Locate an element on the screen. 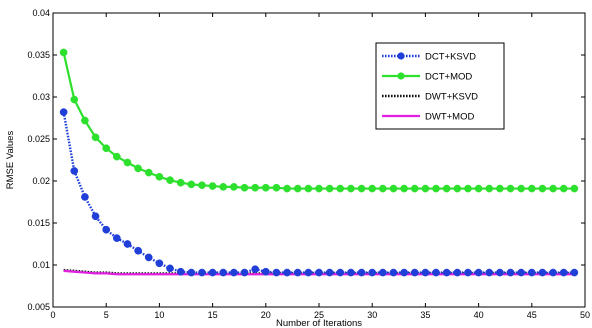 The image size is (592, 328). y-tick-label-1: 0.01 is located at coordinates (41, 265).